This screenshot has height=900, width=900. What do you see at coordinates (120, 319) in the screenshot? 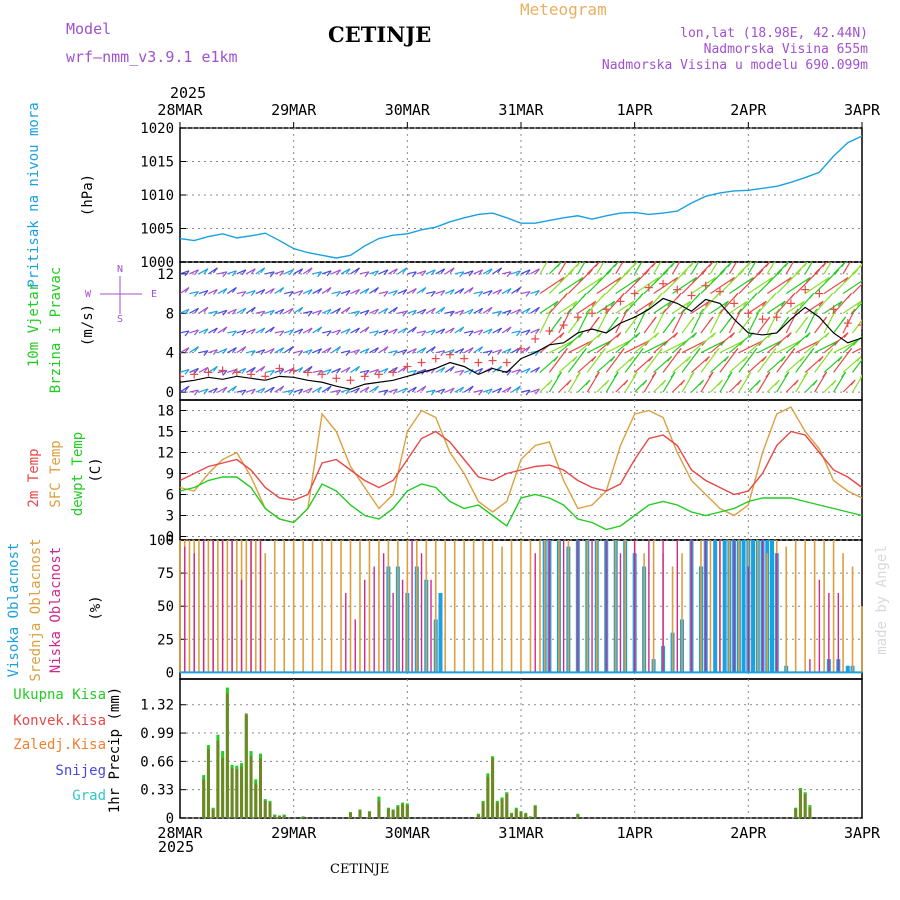
I see `compass-s: S` at bounding box center [120, 319].